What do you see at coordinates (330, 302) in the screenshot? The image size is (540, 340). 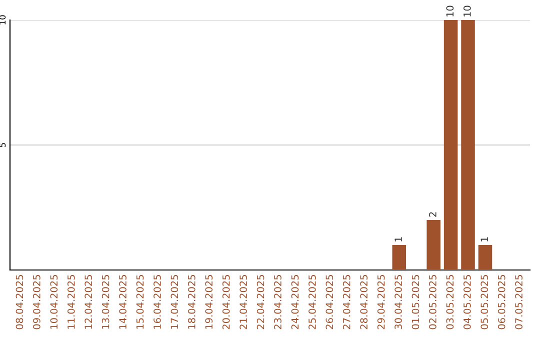 I see `x-tick-label: 26.04.2025` at bounding box center [330, 302].